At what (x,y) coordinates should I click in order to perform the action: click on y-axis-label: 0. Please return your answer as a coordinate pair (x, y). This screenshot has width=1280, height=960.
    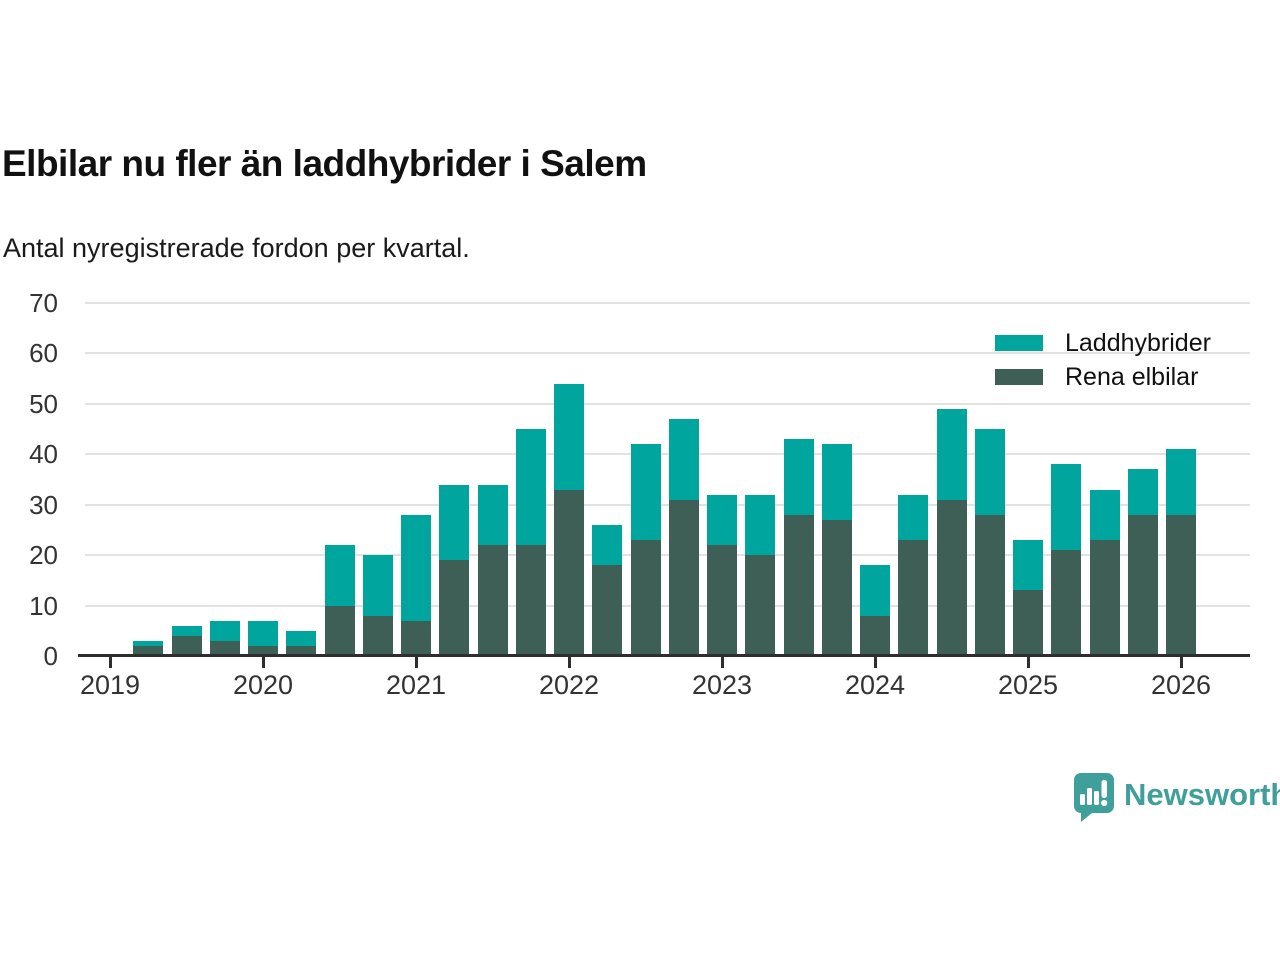
    Looking at the image, I should click on (50, 656).